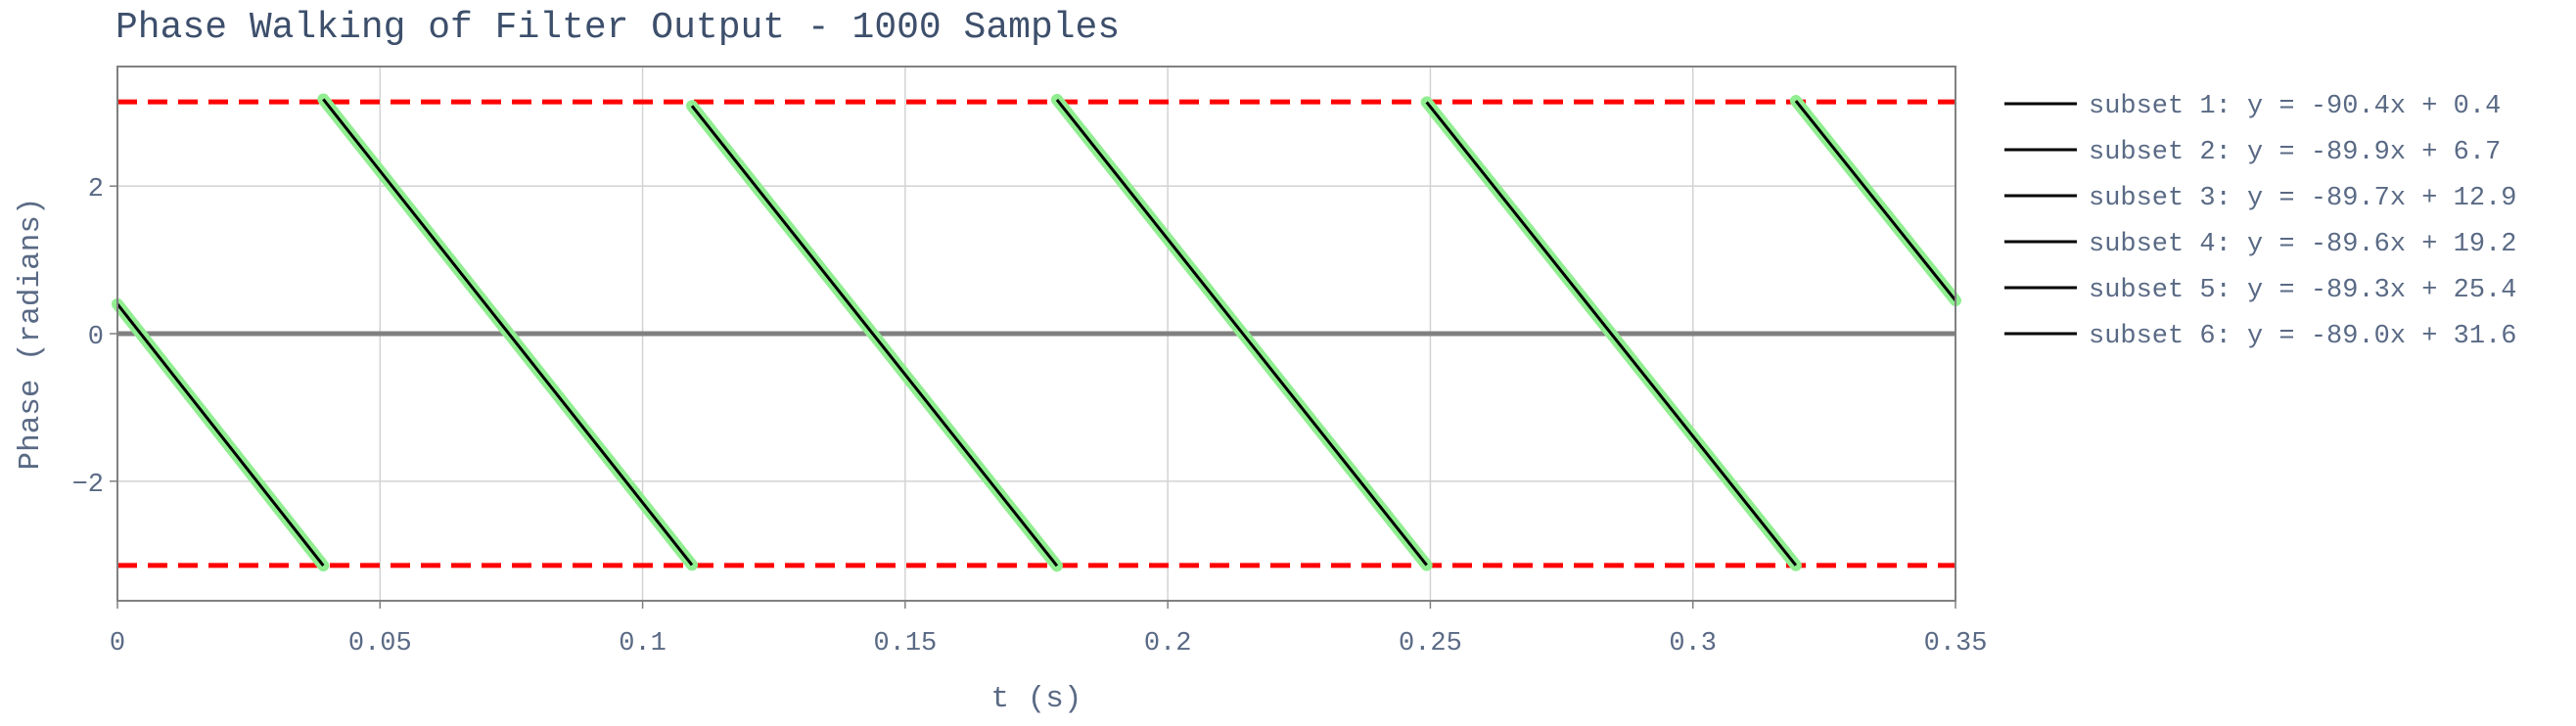  I want to click on x-tick-label: 0.3, so click(1693, 643).